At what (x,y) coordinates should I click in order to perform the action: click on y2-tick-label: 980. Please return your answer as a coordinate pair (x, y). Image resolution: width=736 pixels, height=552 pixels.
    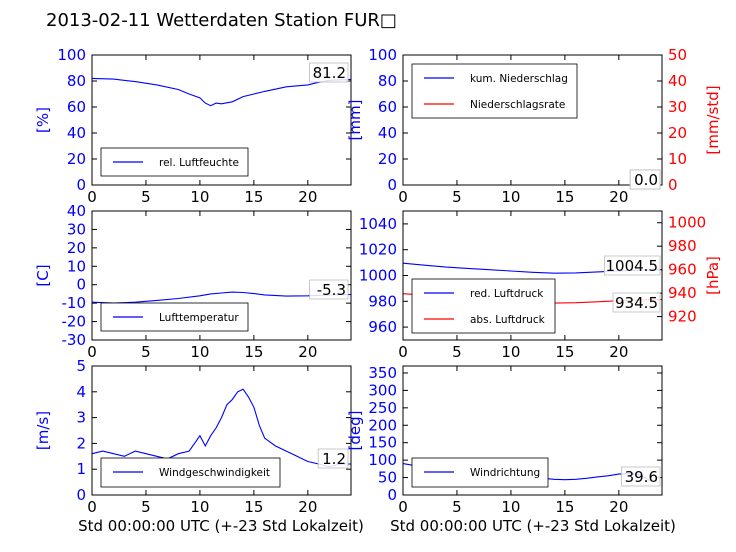
    Looking at the image, I should click on (682, 246).